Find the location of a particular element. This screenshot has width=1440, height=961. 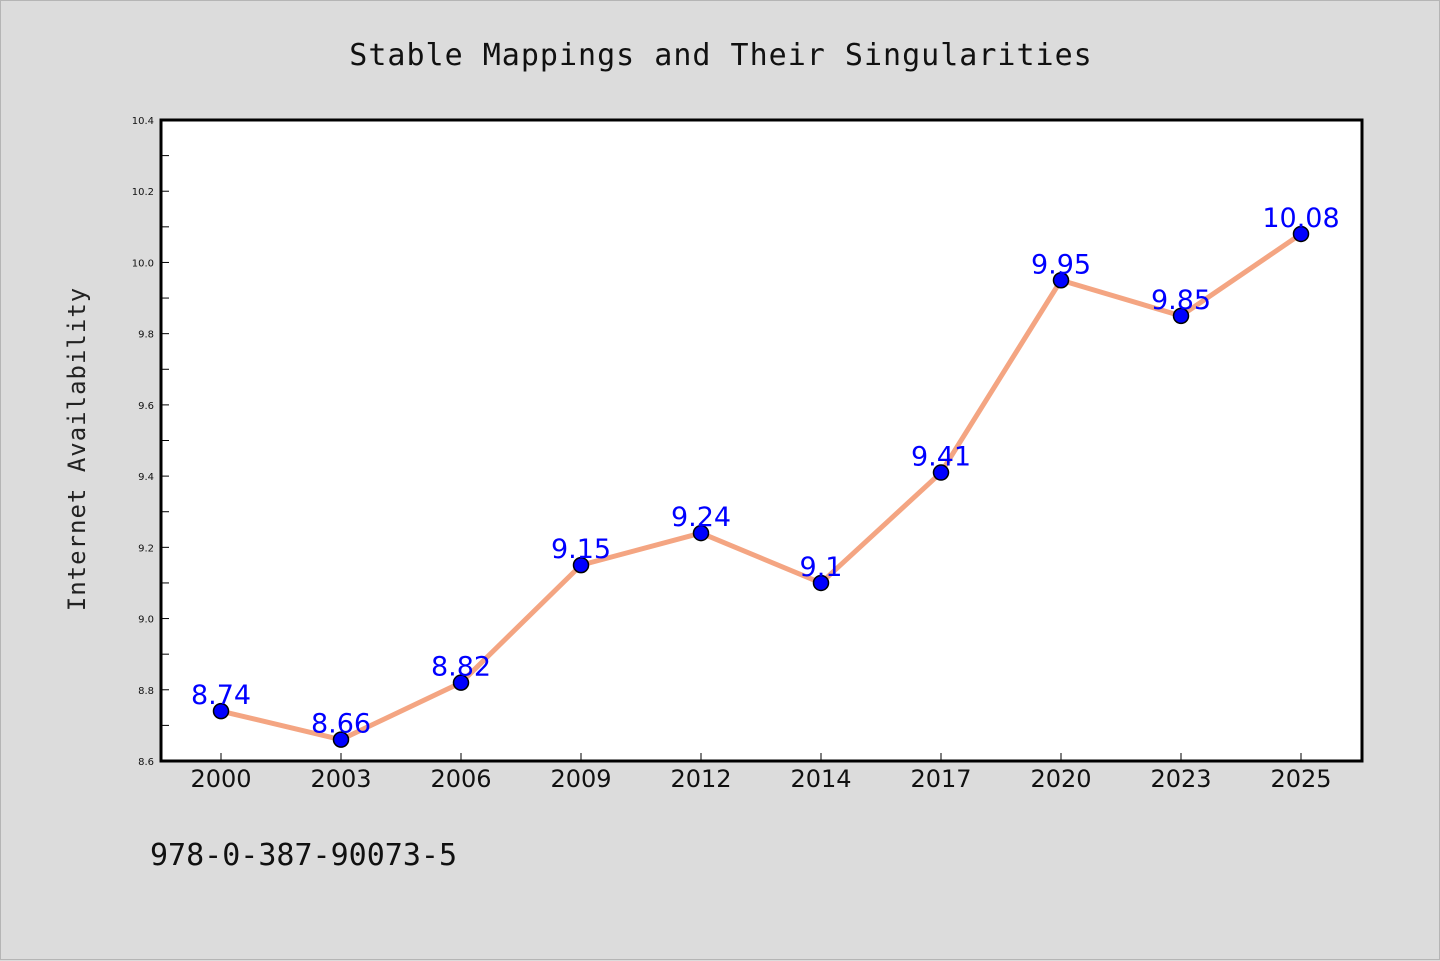

y-axis: 8.6 8.8 9.0 9.2 9.4 9.6 9.8 10.0 10.2 10.4 is located at coordinates (150, 442).